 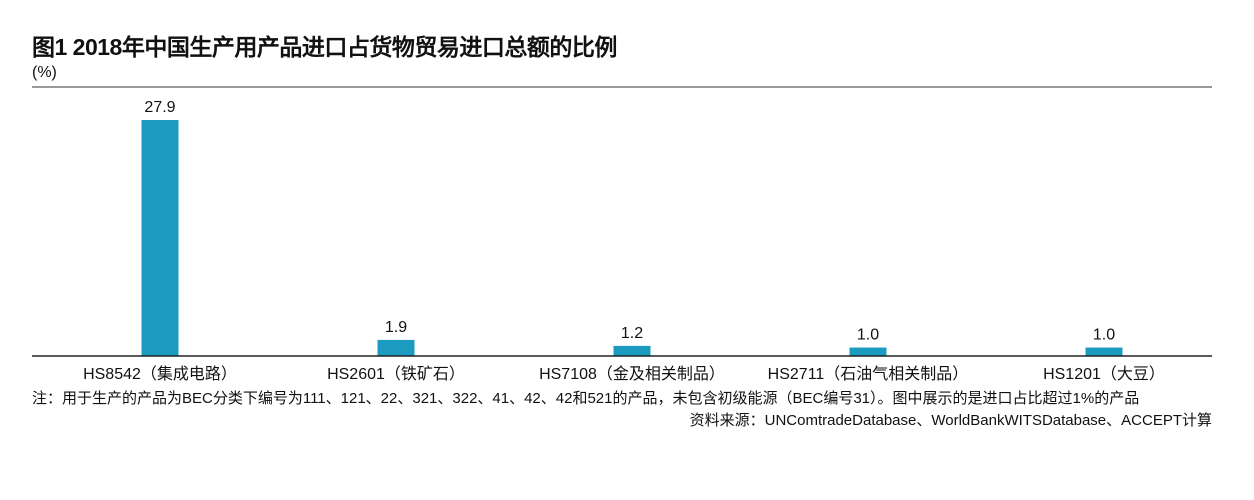 I want to click on x-tick-label: HS2711（石油气相关制品）, so click(x=868, y=374).